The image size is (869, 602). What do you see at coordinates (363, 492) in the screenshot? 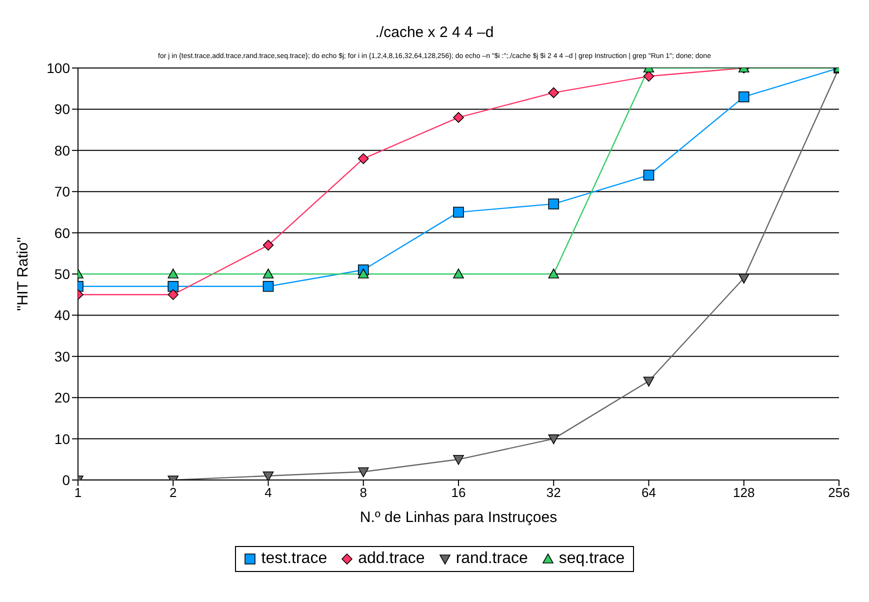
I see `x-tick-label: 8` at bounding box center [363, 492].